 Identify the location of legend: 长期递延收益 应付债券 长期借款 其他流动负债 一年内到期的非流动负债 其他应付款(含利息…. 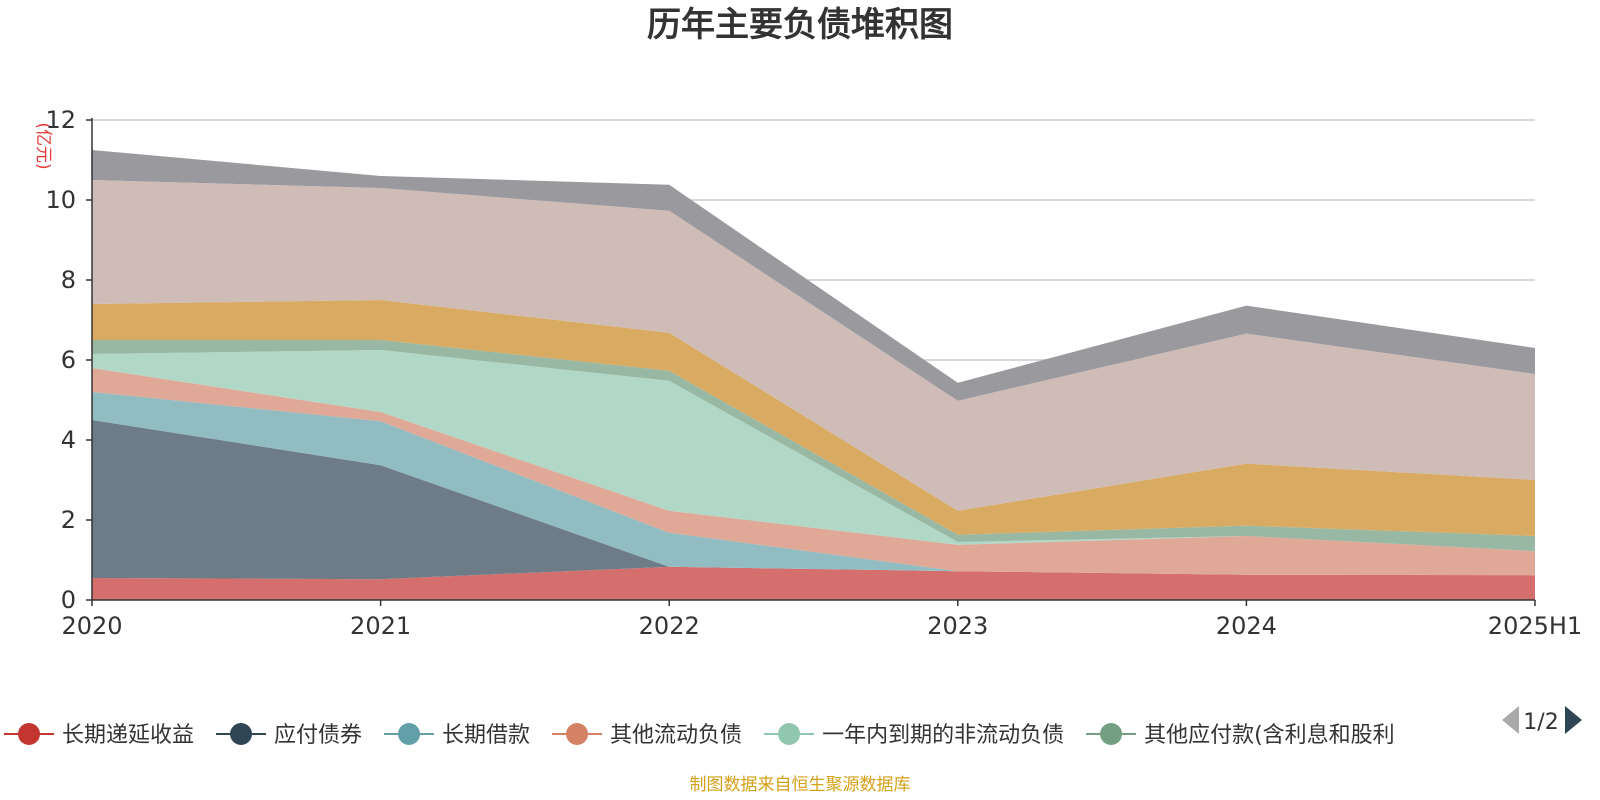
(699, 735).